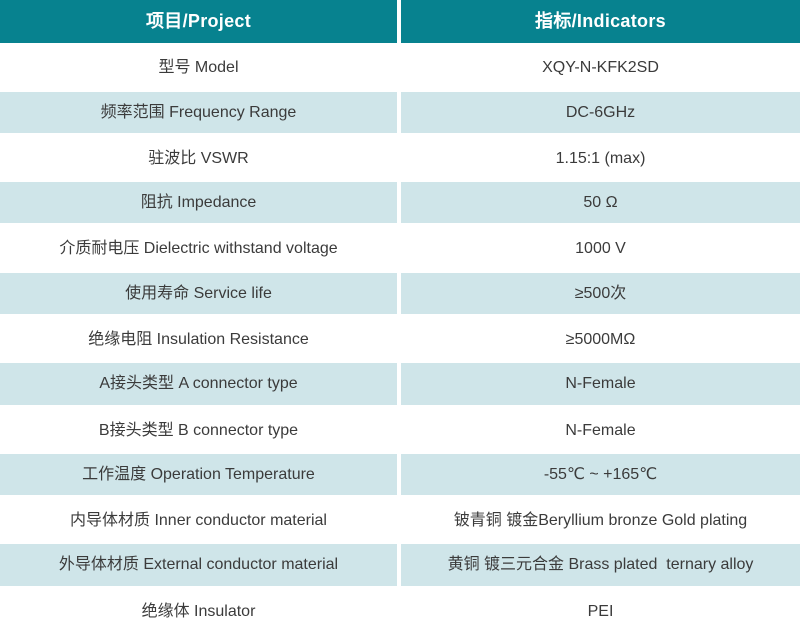  I want to click on project-cell: 绝缘体 Insulator, so click(200, 611).